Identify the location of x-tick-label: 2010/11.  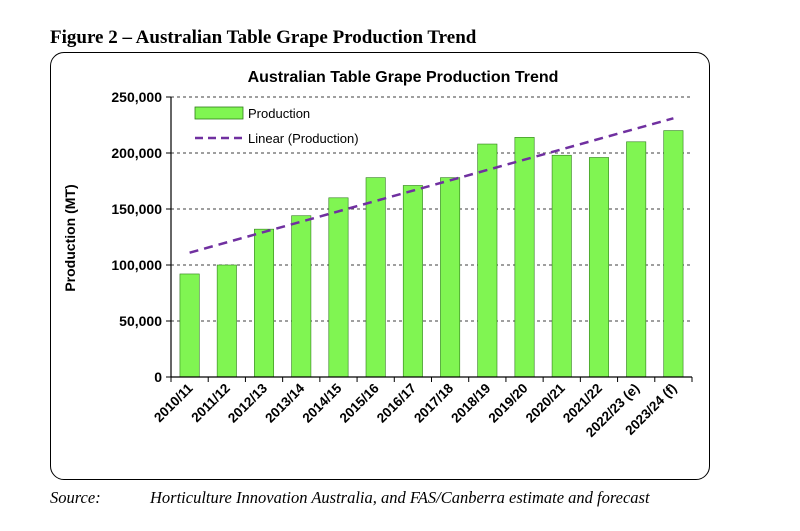
(173, 402).